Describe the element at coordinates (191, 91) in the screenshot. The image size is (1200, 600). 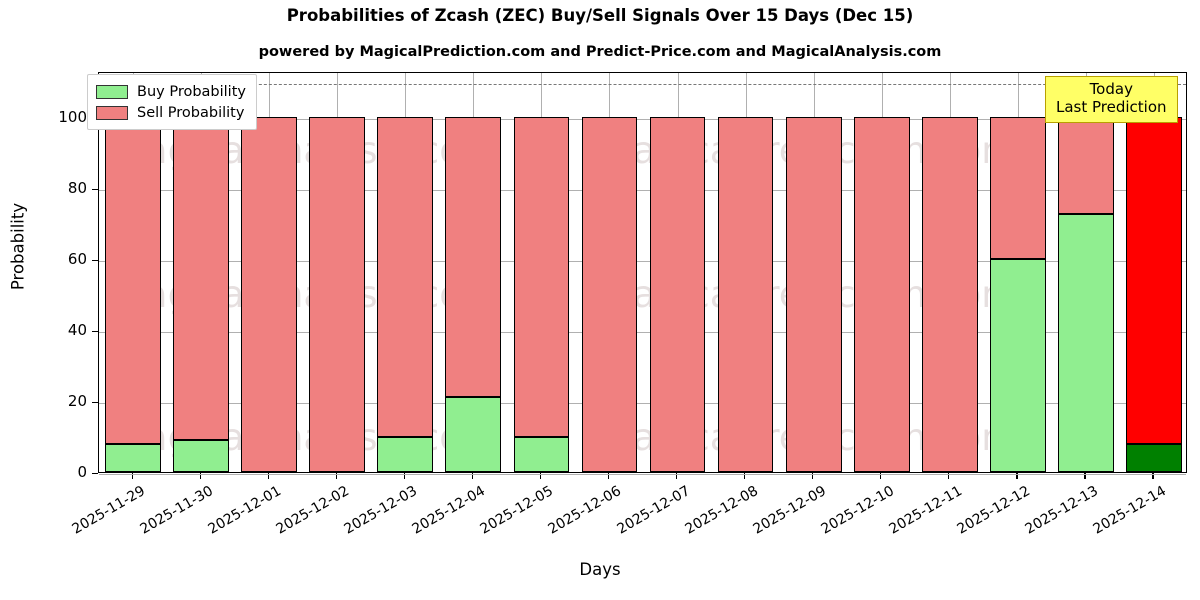
I see `legend-label-buy: Buy Probability` at that location.